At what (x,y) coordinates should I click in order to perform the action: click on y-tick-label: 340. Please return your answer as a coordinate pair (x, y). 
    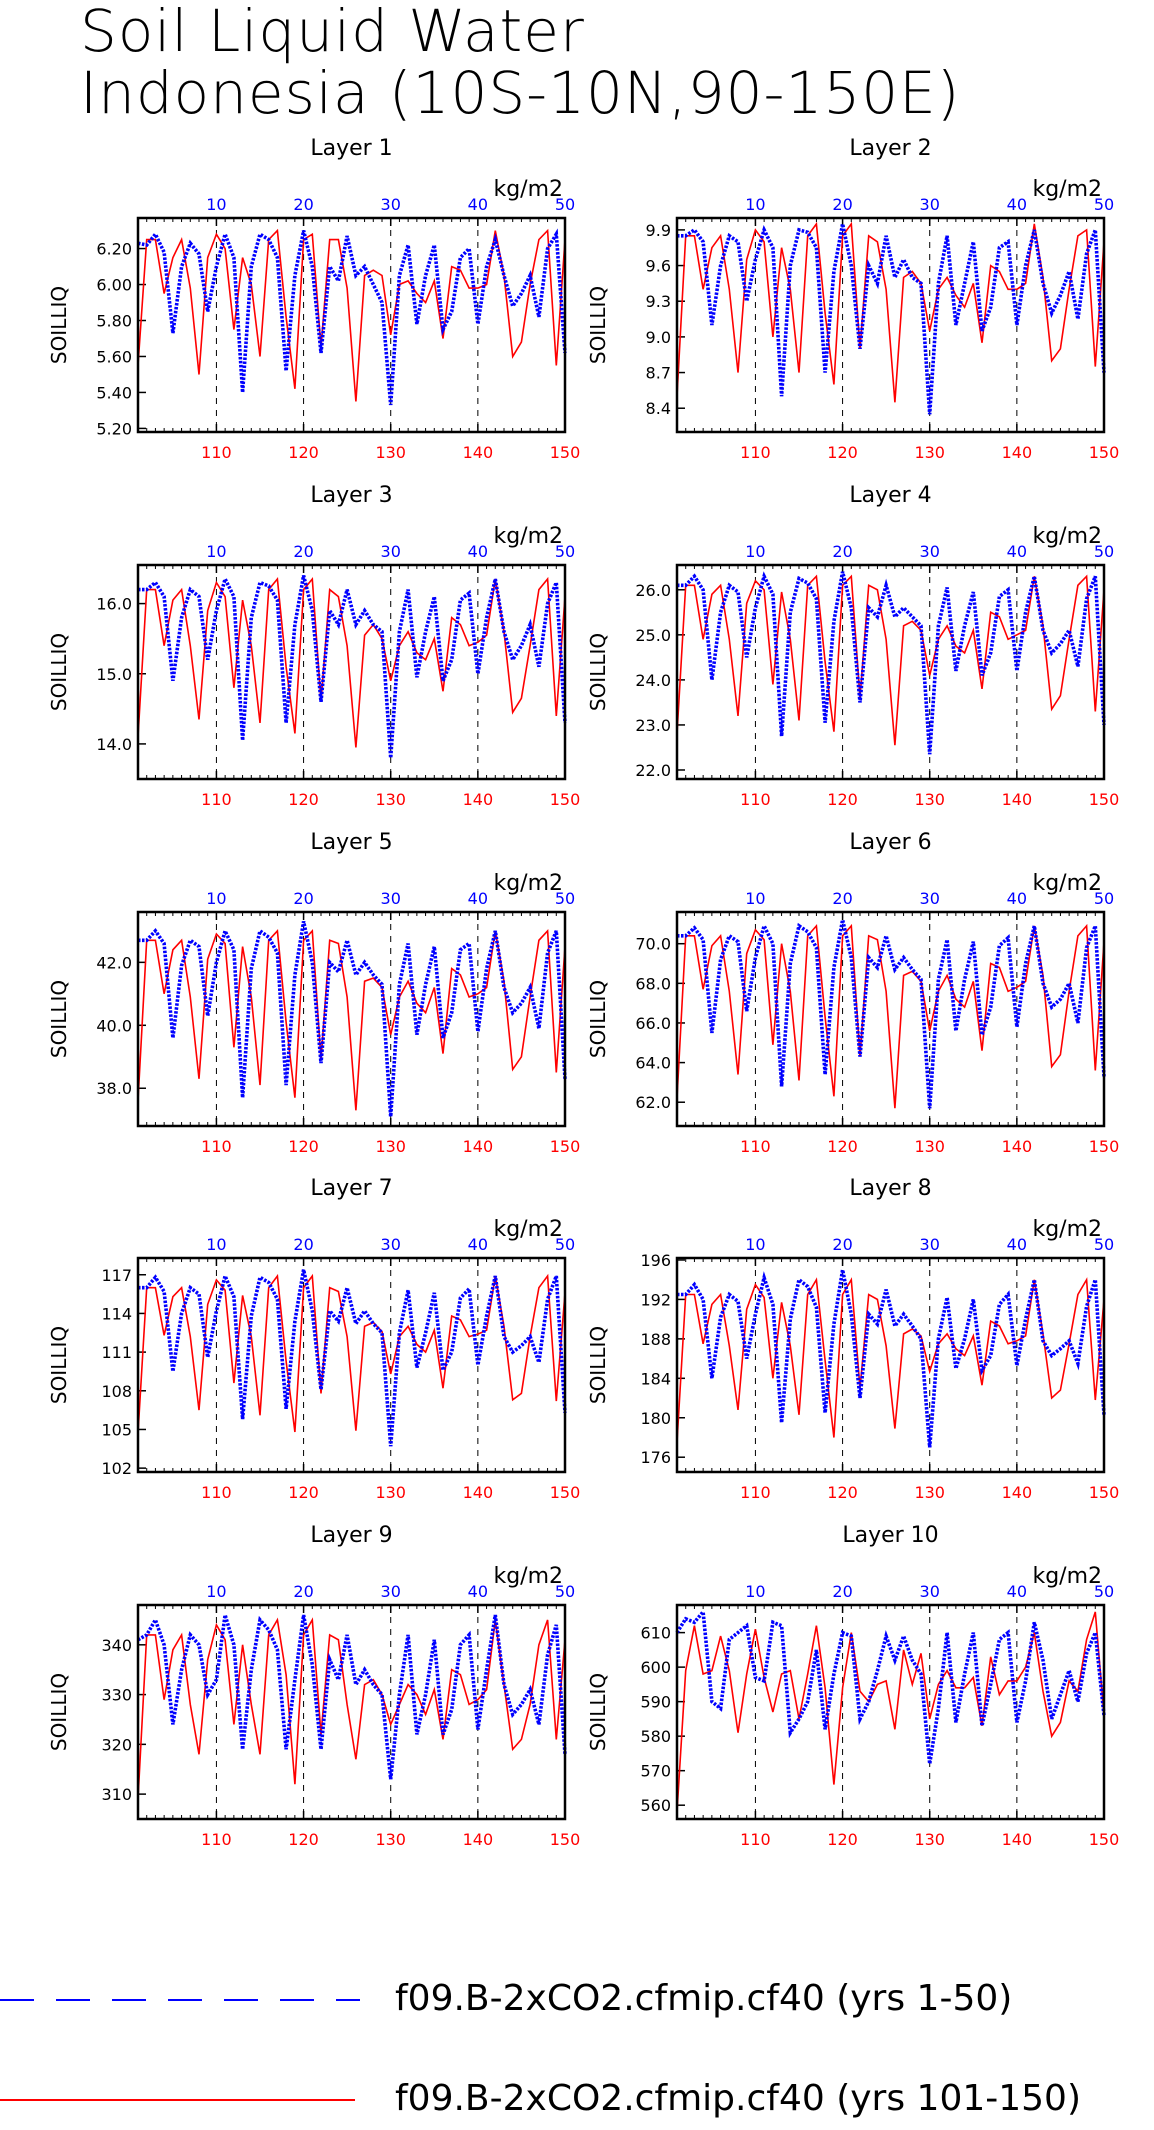
    Looking at the image, I should click on (116, 1645).